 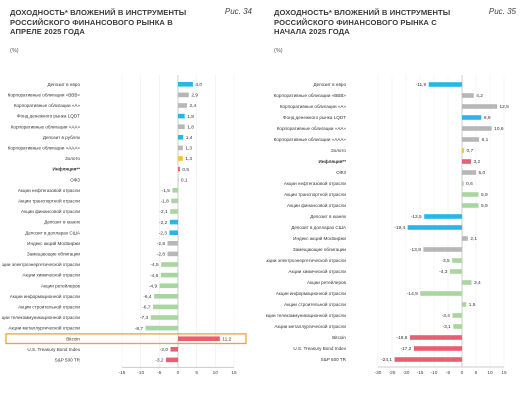 I want to click on figure-label: Рис. 35, so click(x=502, y=11).